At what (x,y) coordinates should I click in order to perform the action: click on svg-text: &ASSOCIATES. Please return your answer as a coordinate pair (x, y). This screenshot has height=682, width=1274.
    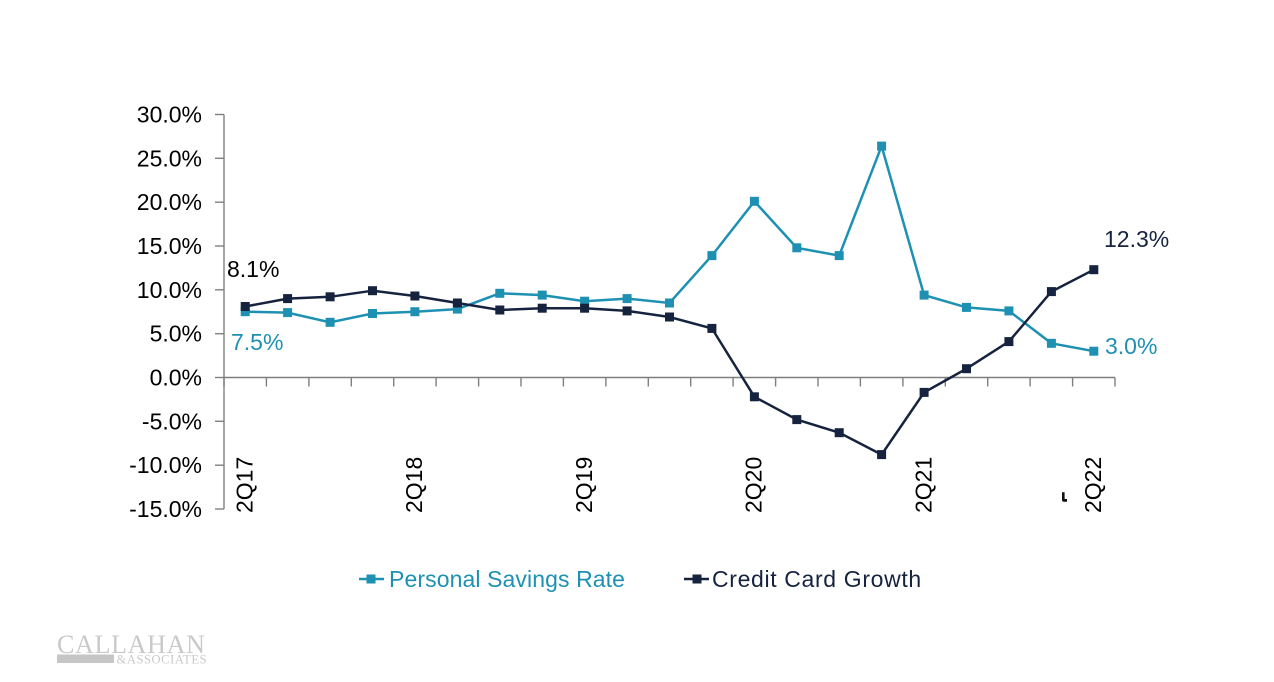
    Looking at the image, I should click on (162, 660).